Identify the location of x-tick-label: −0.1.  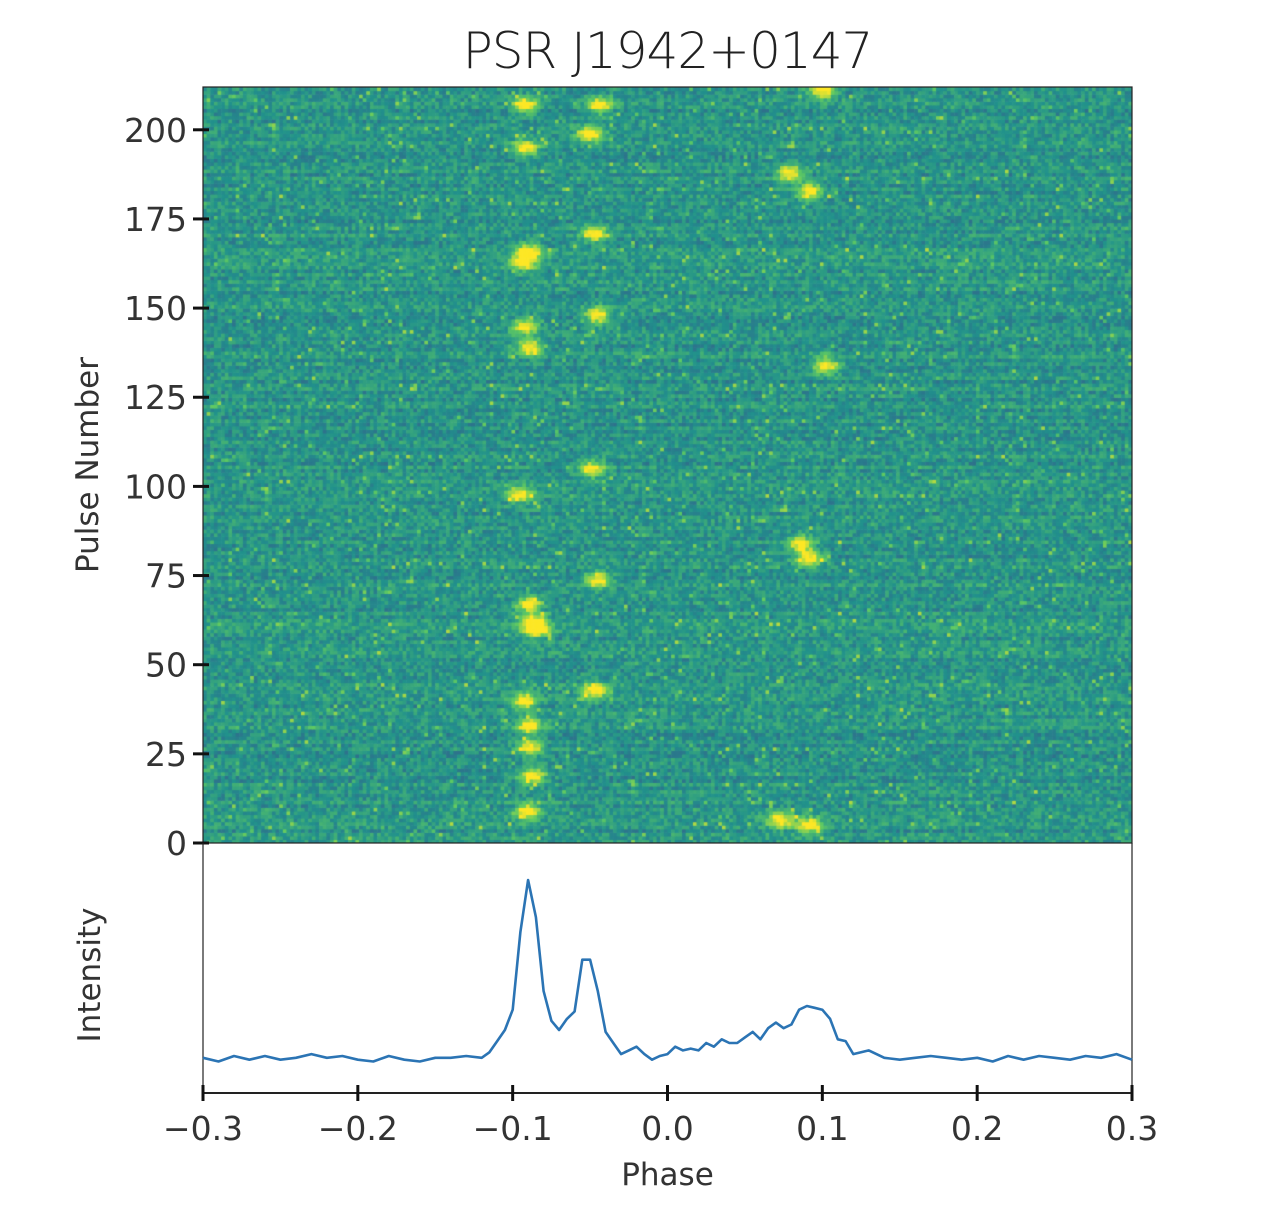
(513, 1128).